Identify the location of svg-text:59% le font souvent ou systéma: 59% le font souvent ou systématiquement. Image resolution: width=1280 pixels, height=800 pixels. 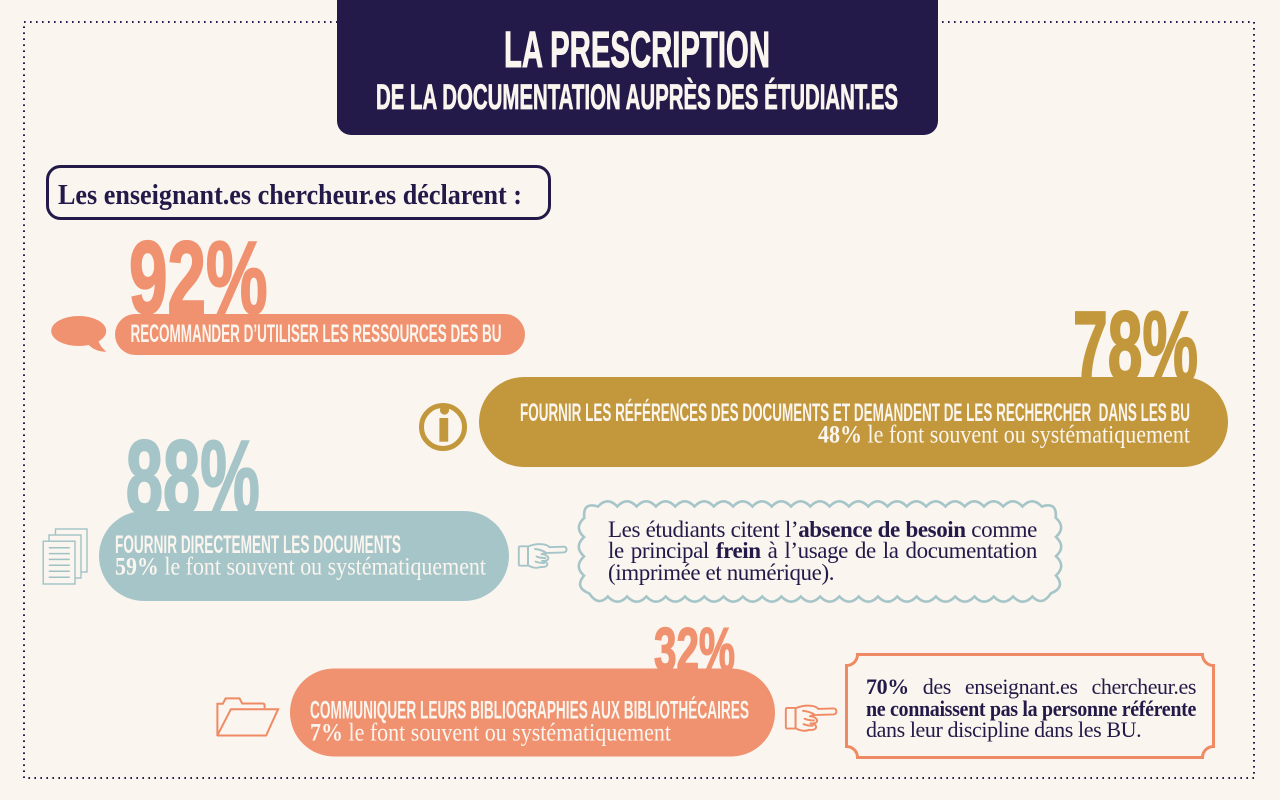
(300, 567).